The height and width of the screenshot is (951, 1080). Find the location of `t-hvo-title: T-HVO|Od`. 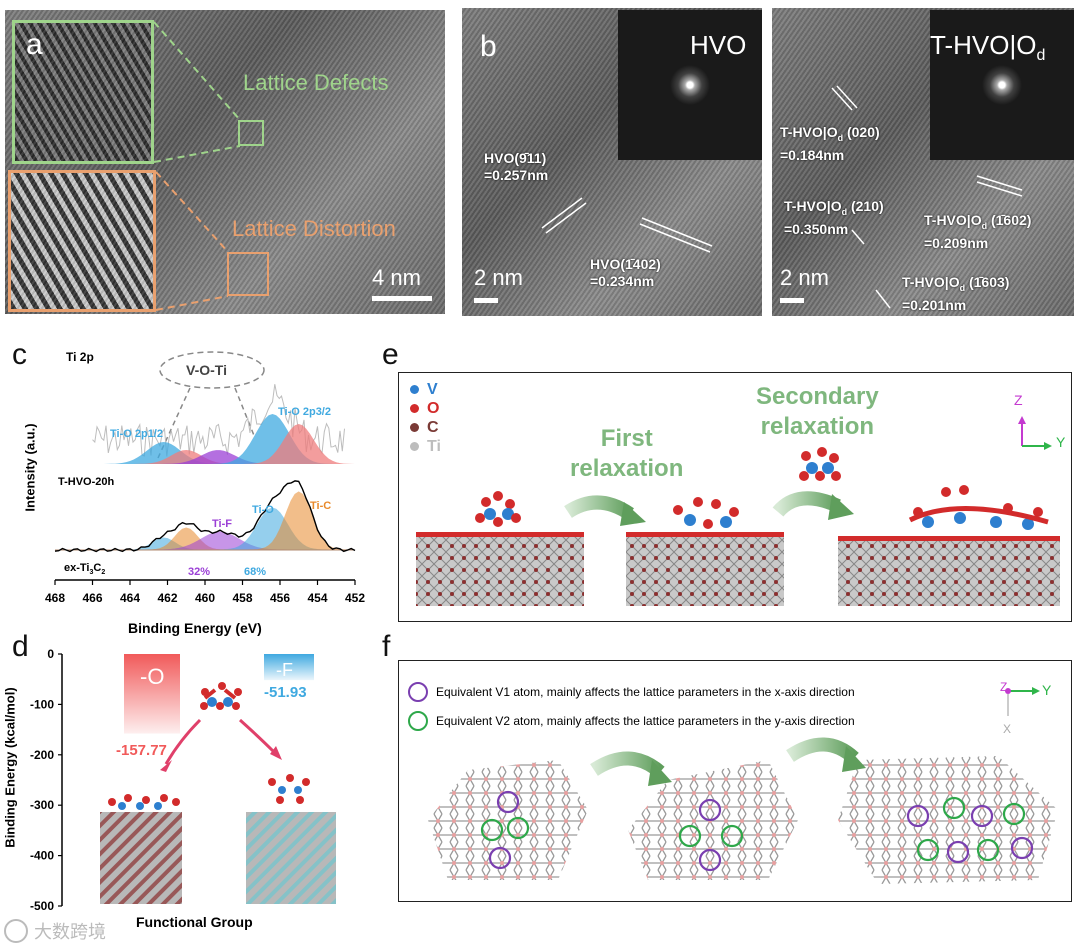

t-hvo-title: T-HVO|Od is located at coordinates (987, 47).